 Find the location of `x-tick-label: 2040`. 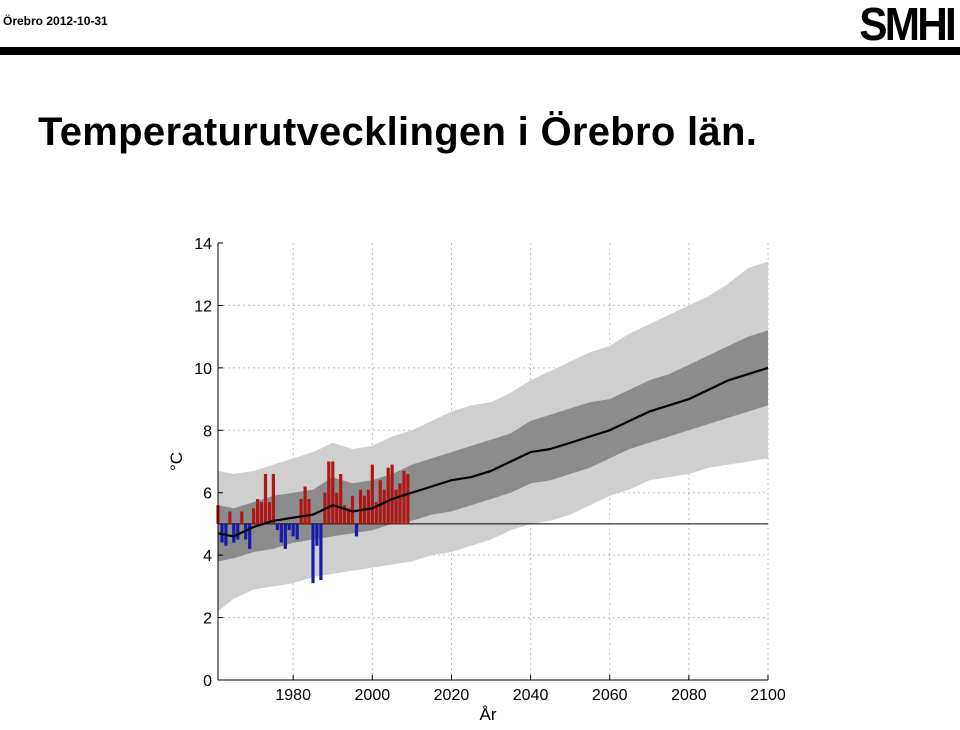

x-tick-label: 2040 is located at coordinates (531, 695).